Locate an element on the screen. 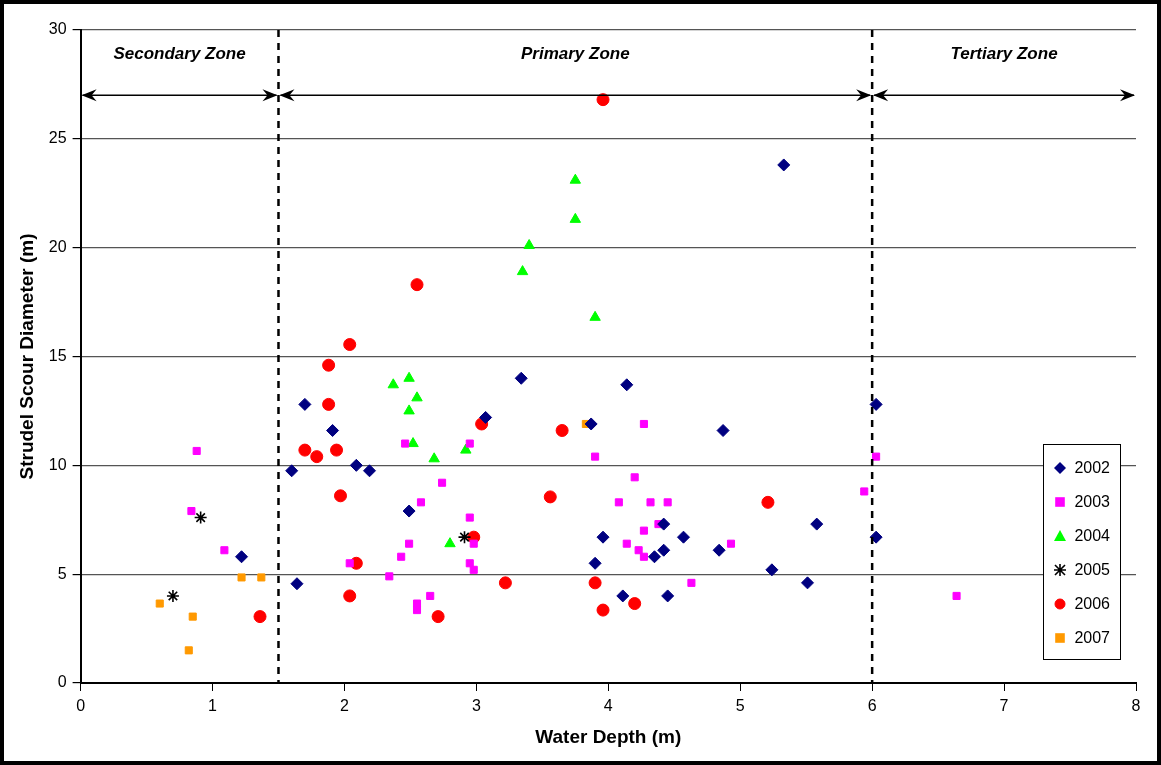 This screenshot has height=765, width=1161. y-tick-label: 30 is located at coordinates (57, 29).